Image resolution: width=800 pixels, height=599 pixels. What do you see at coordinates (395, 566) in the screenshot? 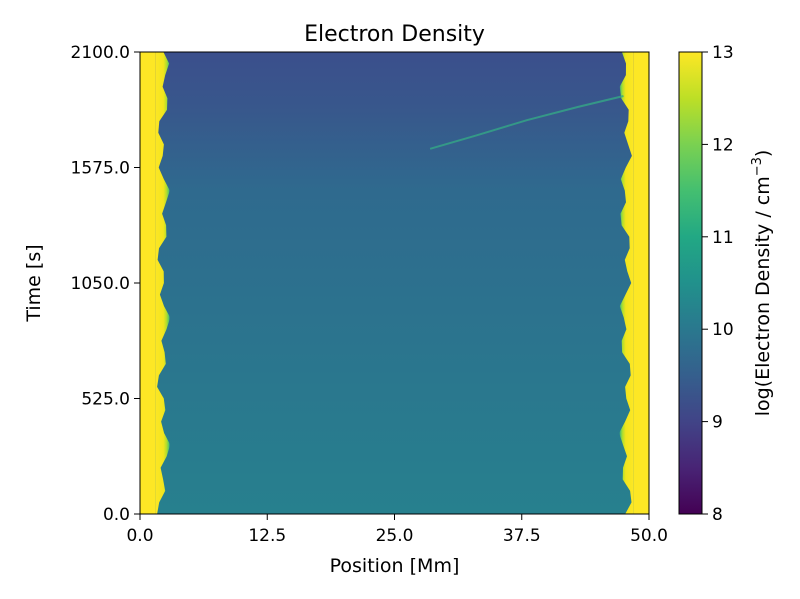
I see `x-axis-label: Position [Mm]` at bounding box center [395, 566].